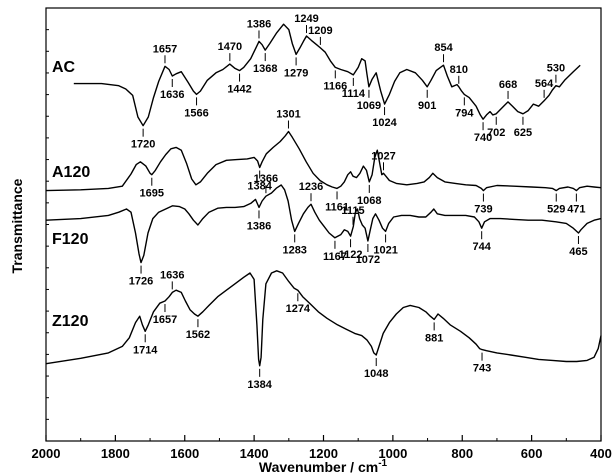  I want to click on peak-label: 1562, so click(198, 335).